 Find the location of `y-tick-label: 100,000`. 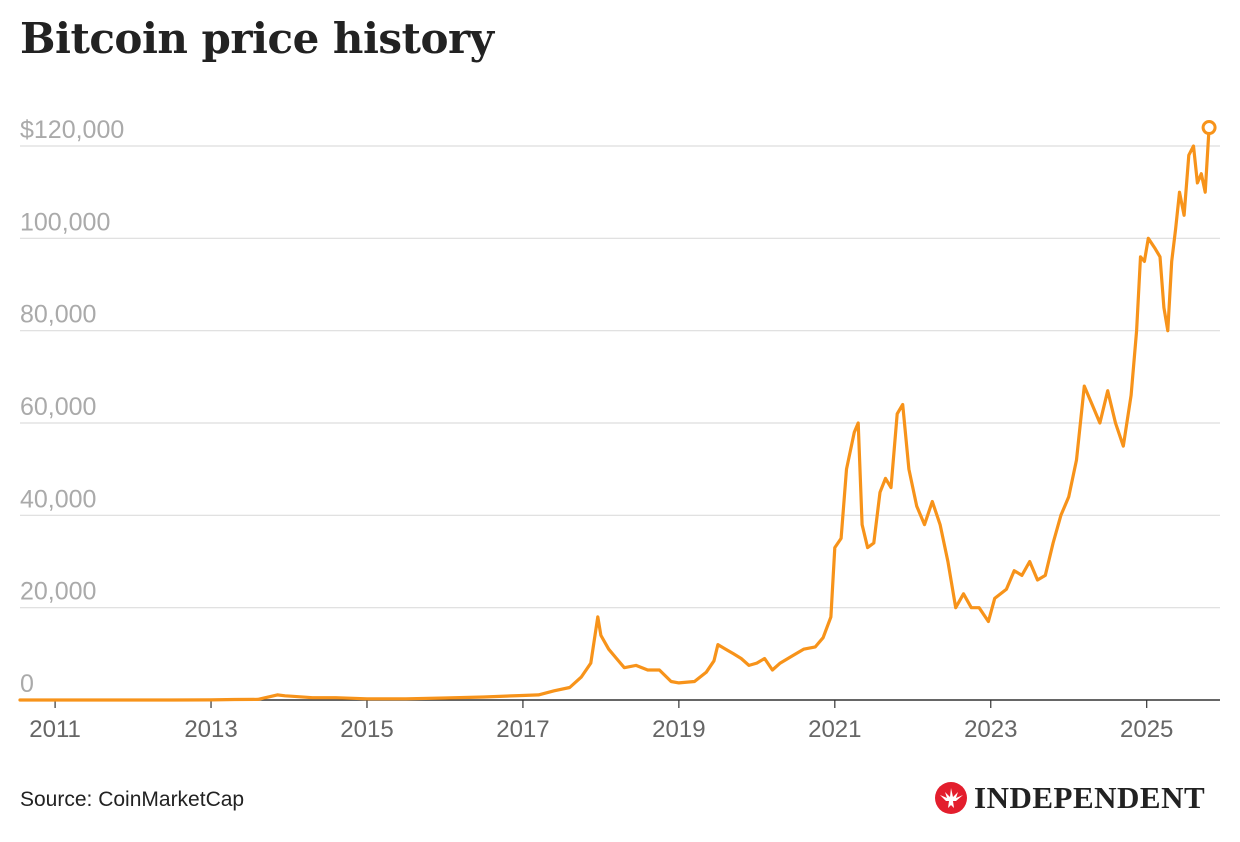

y-tick-label: 100,000 is located at coordinates (65, 222).